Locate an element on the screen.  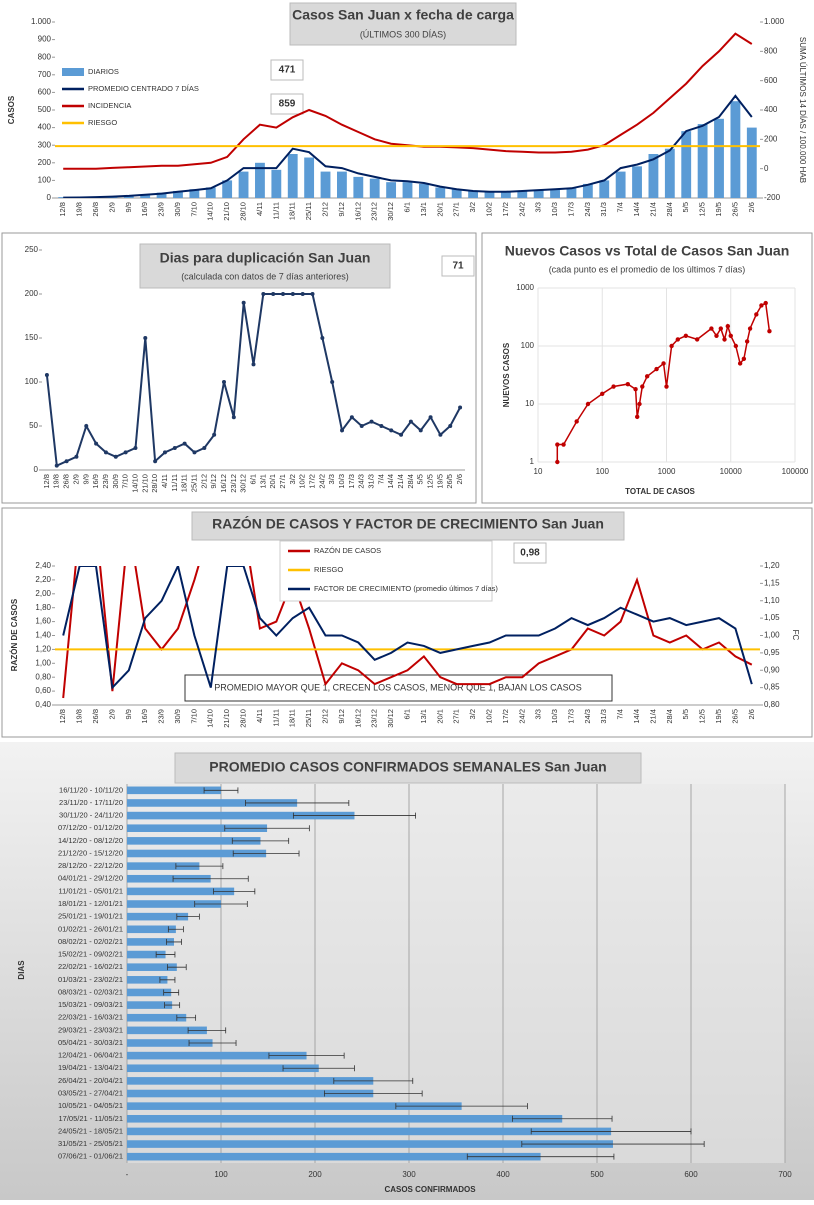
x-tick-label: 700 is located at coordinates (785, 1174).